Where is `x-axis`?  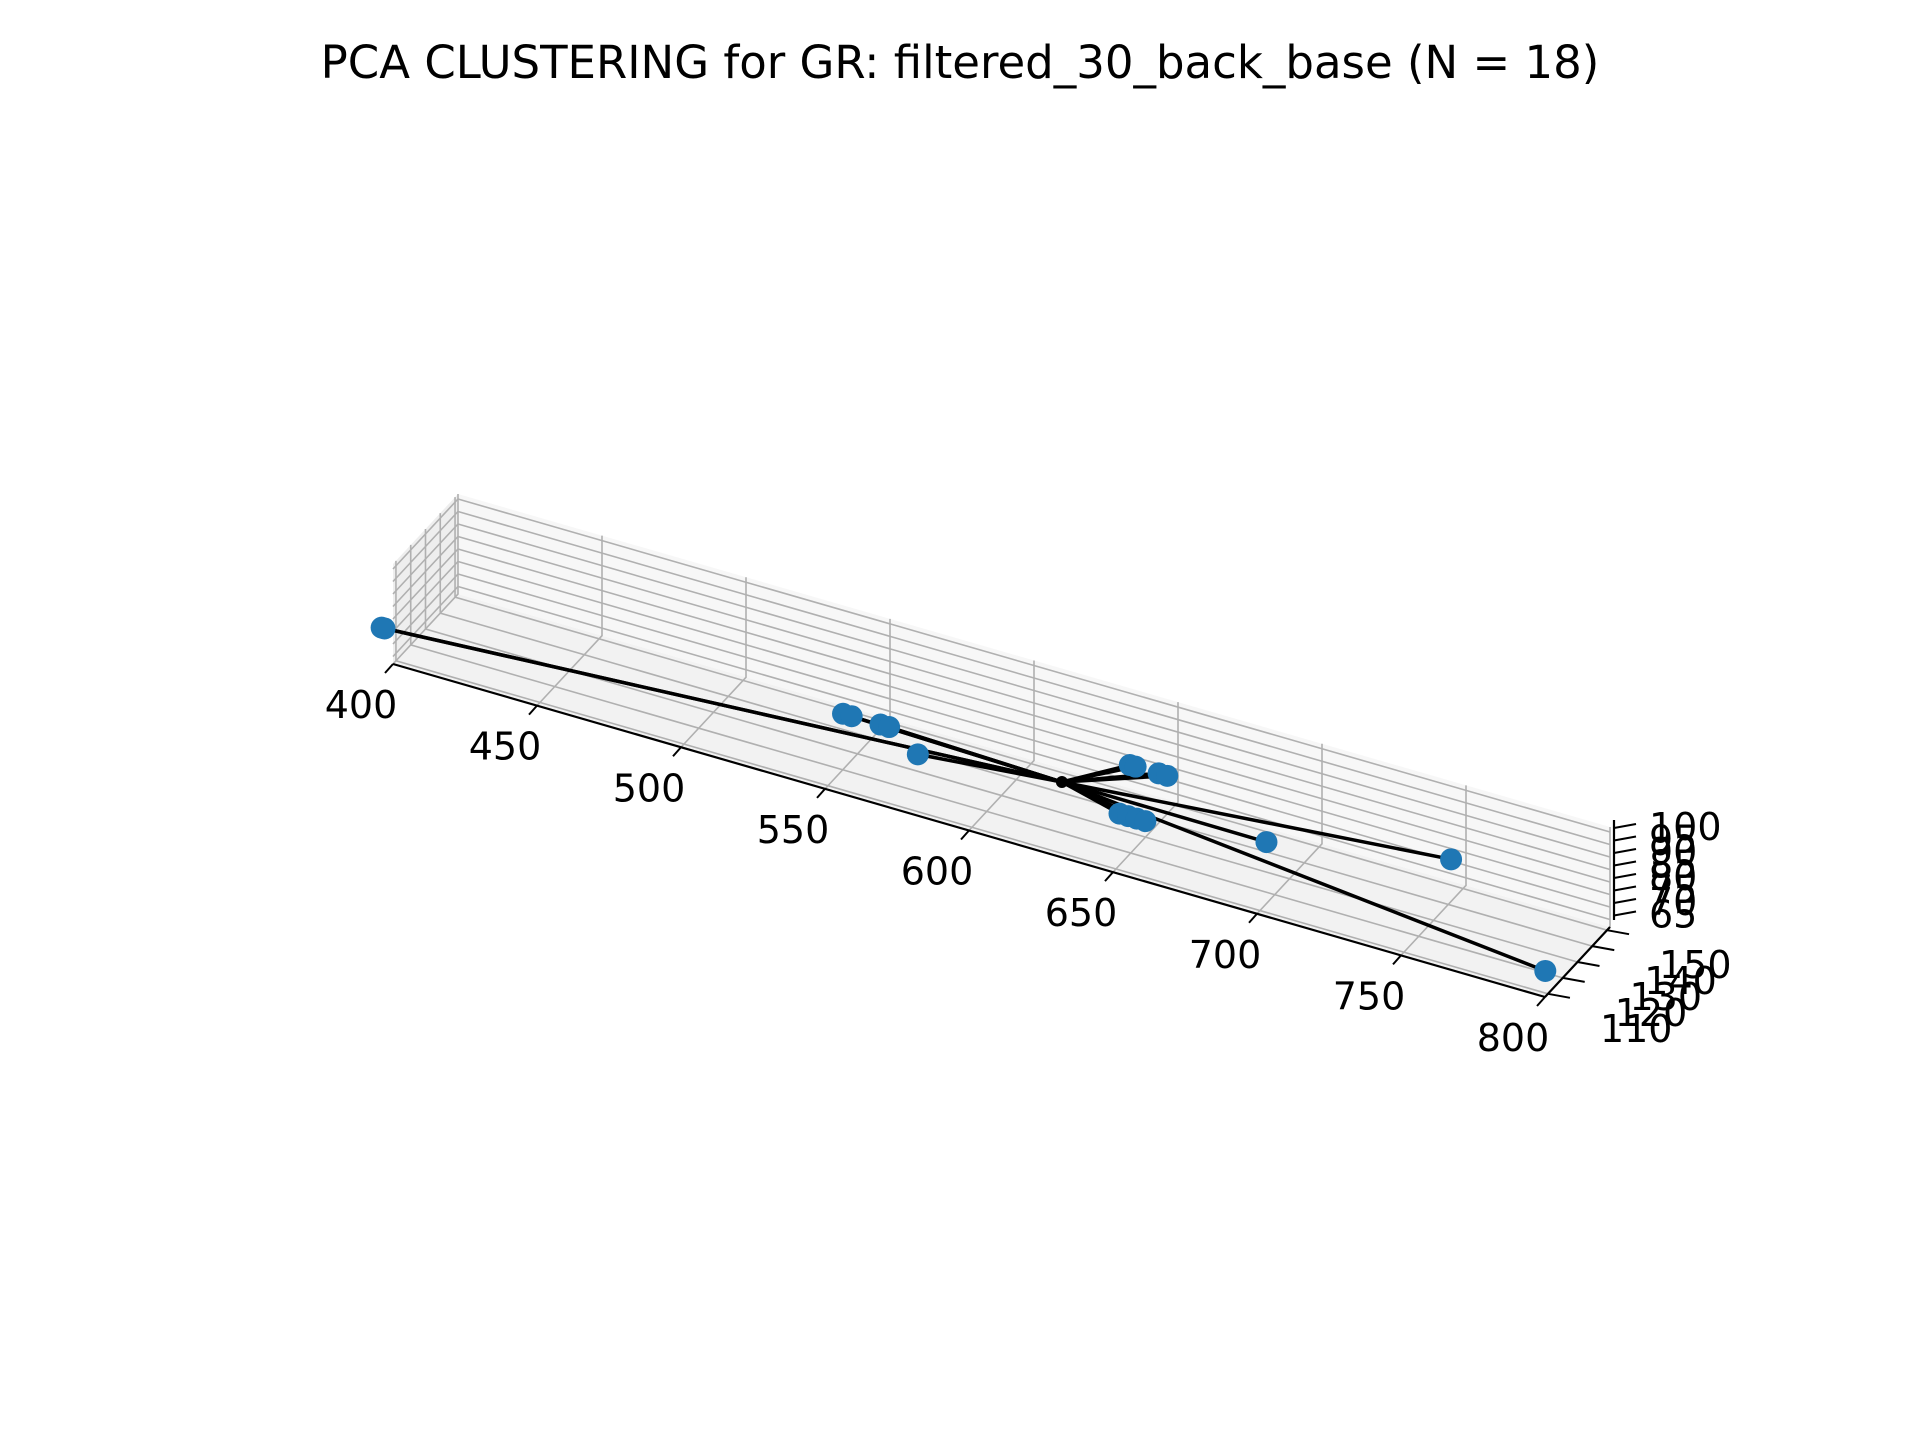
x-axis is located at coordinates (965, 834).